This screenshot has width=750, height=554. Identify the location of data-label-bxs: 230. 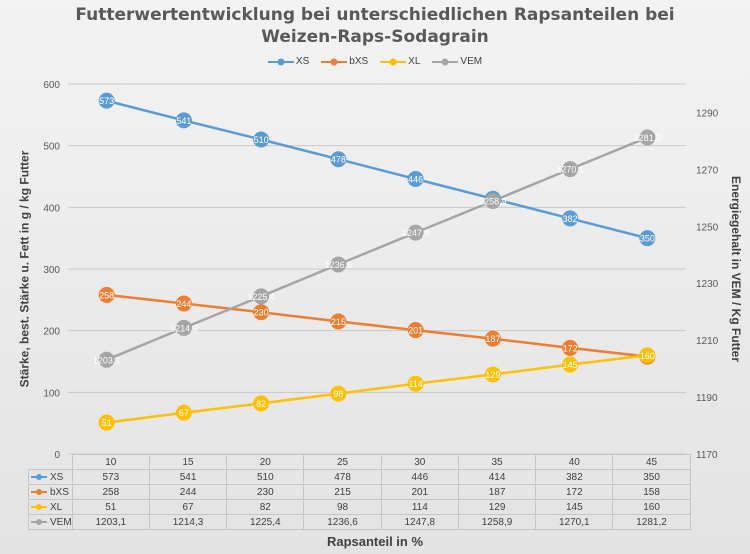
(261, 313).